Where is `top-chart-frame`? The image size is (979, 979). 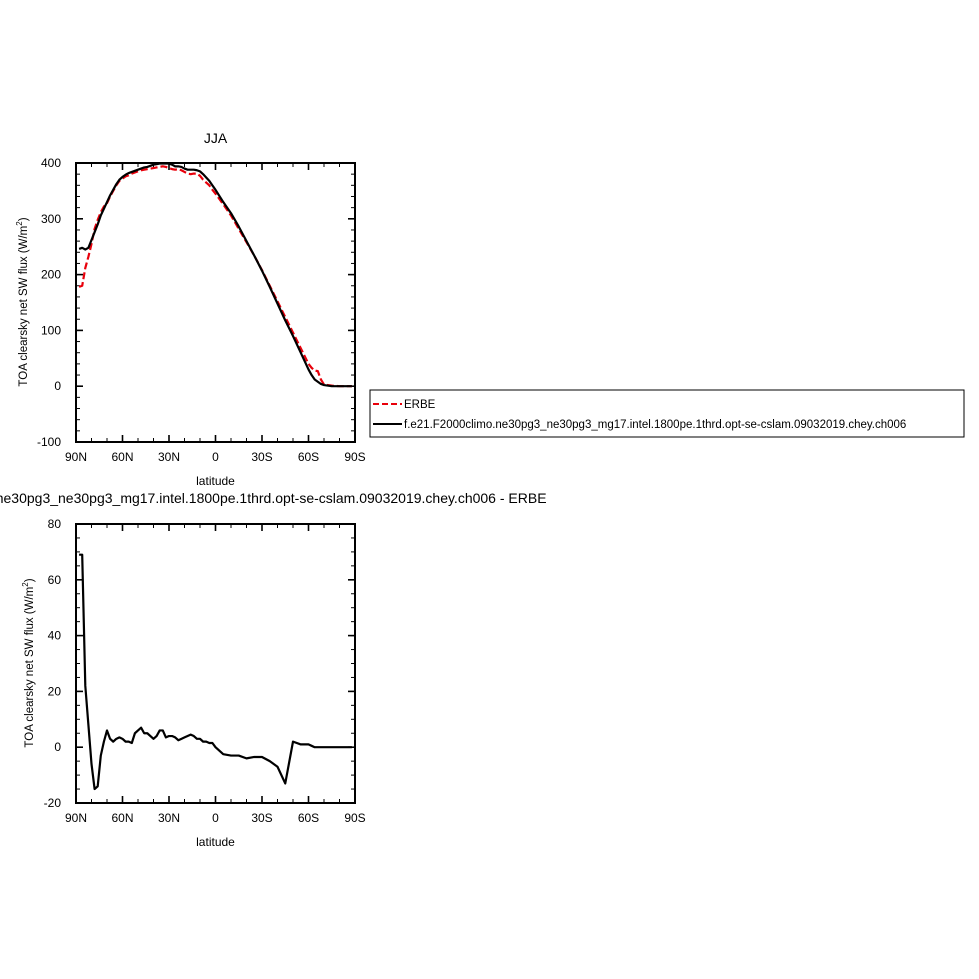
top-chart-frame is located at coordinates (215, 302).